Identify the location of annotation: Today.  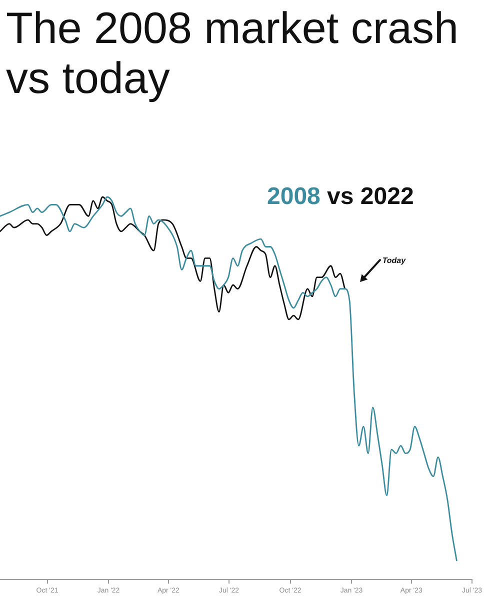
(394, 261).